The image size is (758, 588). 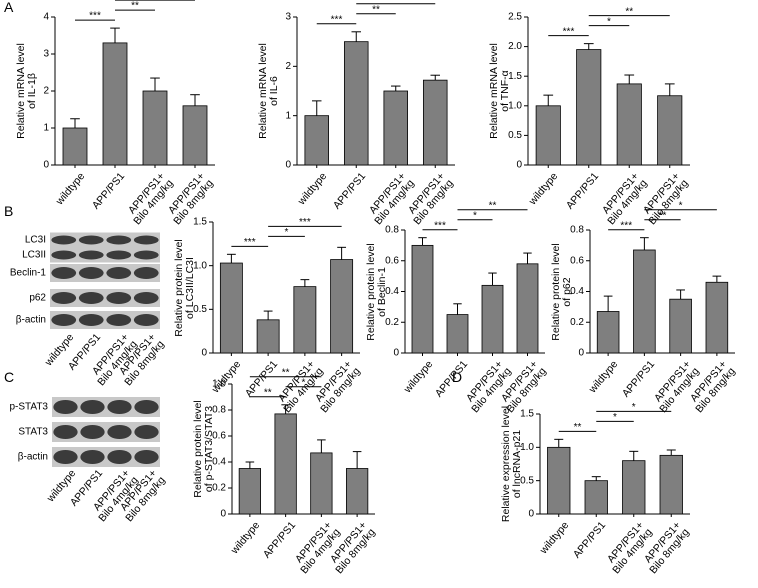 I want to click on y-tick-label: 2.5, so click(x=515, y=17).